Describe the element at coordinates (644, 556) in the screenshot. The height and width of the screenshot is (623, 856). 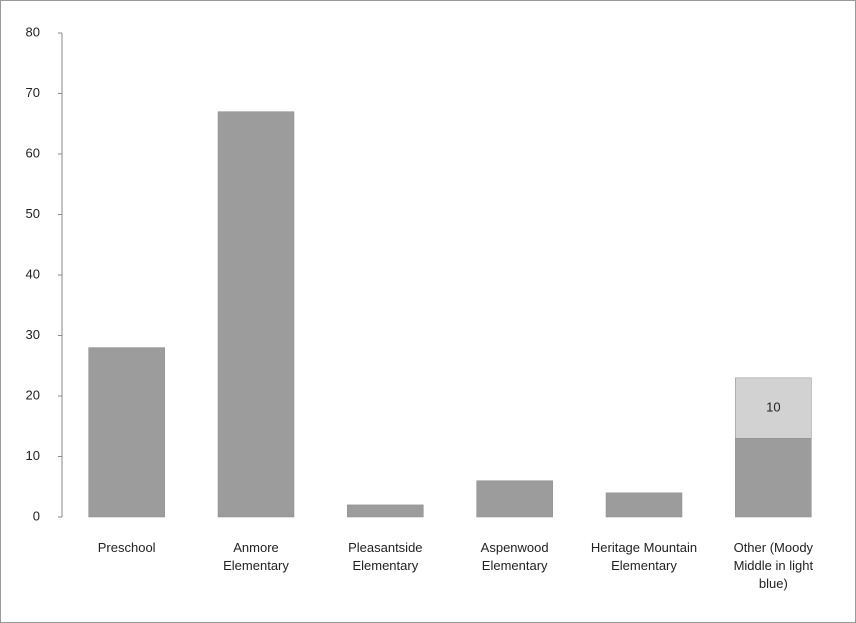
I see `x-tick-label: Heritage Mountain Elementary` at that location.